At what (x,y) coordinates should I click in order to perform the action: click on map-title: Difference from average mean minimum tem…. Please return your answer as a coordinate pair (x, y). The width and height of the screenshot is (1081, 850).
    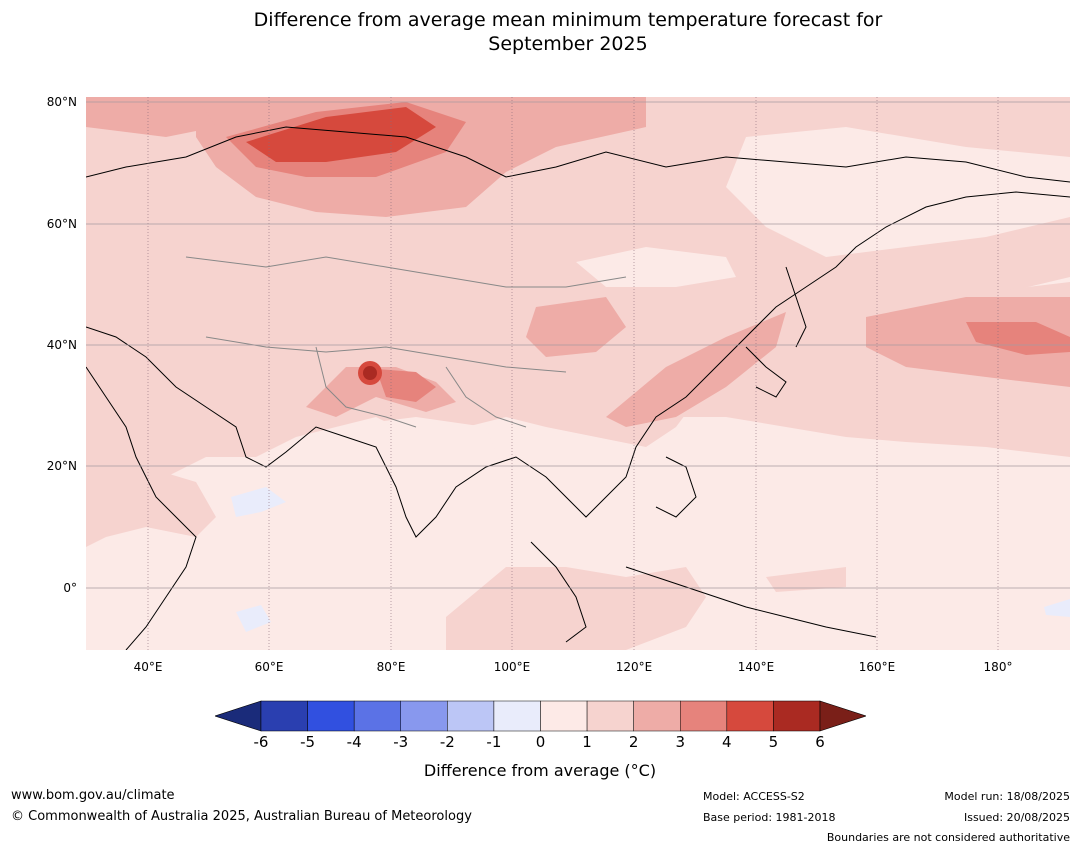
    Looking at the image, I should click on (540, 32).